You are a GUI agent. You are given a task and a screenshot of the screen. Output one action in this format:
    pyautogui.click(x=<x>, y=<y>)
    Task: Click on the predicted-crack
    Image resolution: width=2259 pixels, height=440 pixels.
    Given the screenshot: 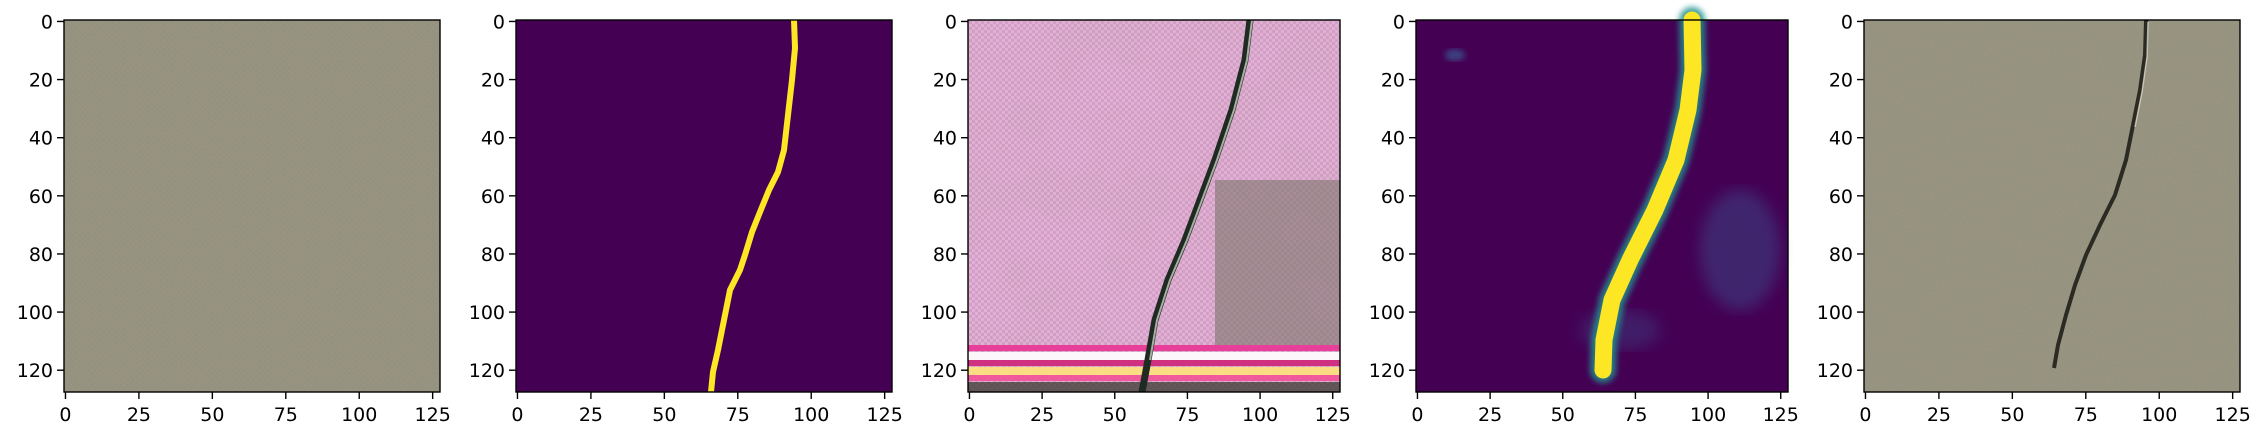 What is the action you would take?
    pyautogui.click(x=1648, y=195)
    